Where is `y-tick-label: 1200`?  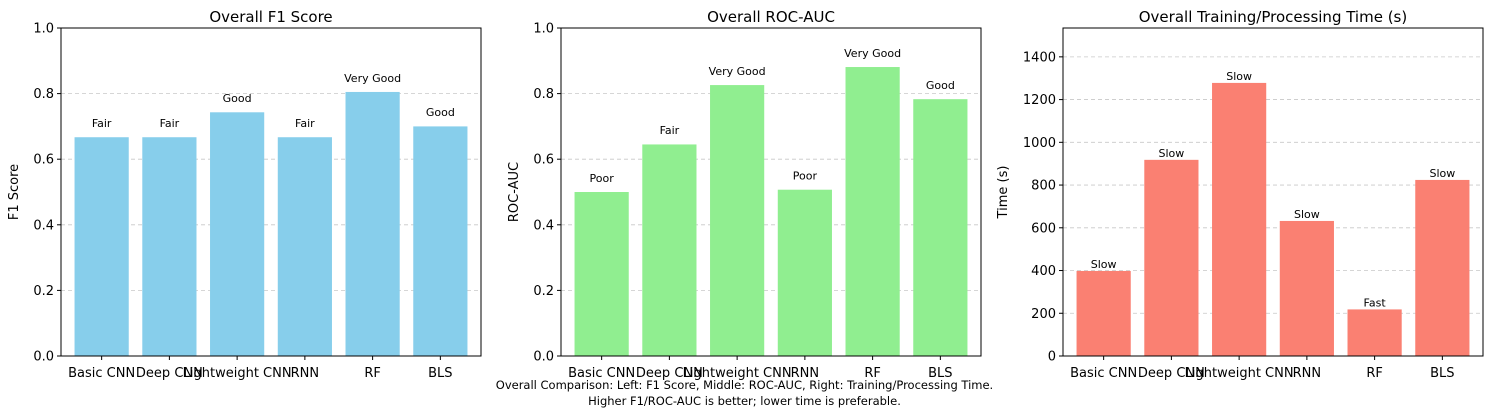 y-tick-label: 1200 is located at coordinates (1039, 100).